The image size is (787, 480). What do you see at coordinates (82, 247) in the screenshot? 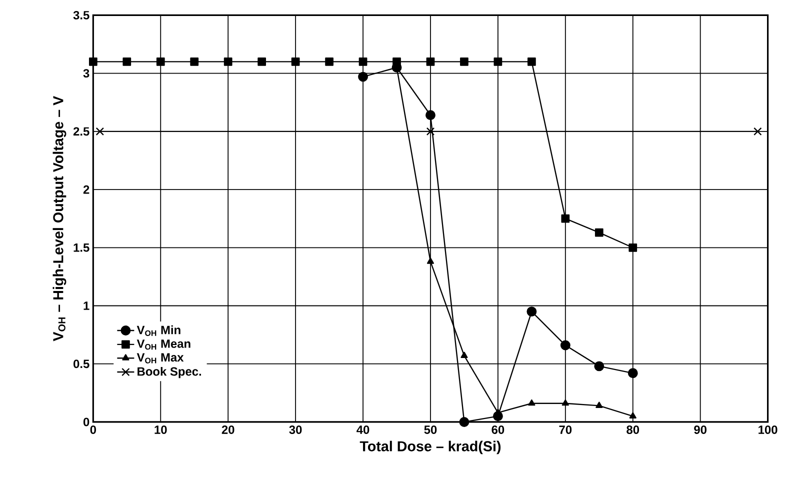
I see `y-tick-label: 1.5` at bounding box center [82, 247].